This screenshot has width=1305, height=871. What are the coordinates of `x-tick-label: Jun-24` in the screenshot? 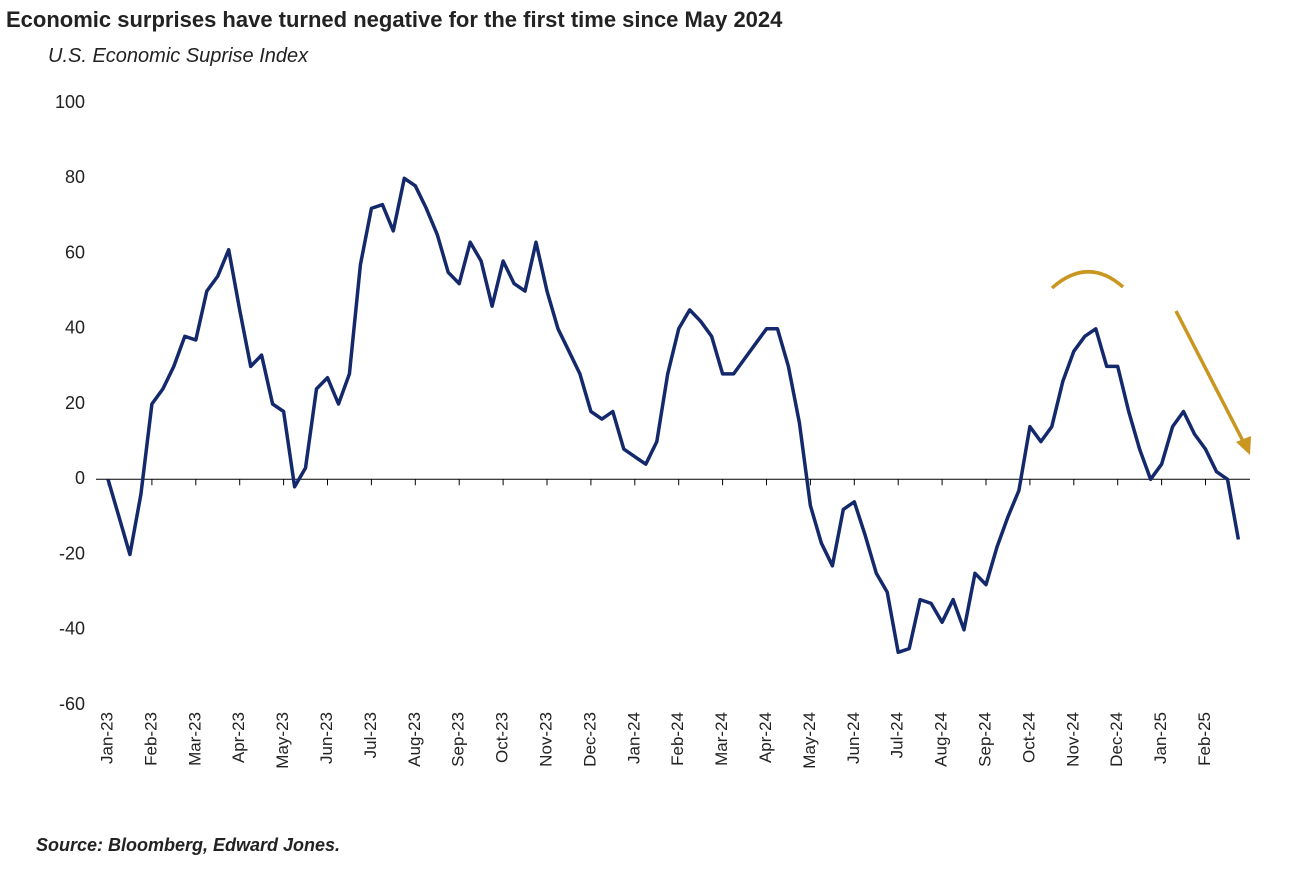 It's located at (853, 738).